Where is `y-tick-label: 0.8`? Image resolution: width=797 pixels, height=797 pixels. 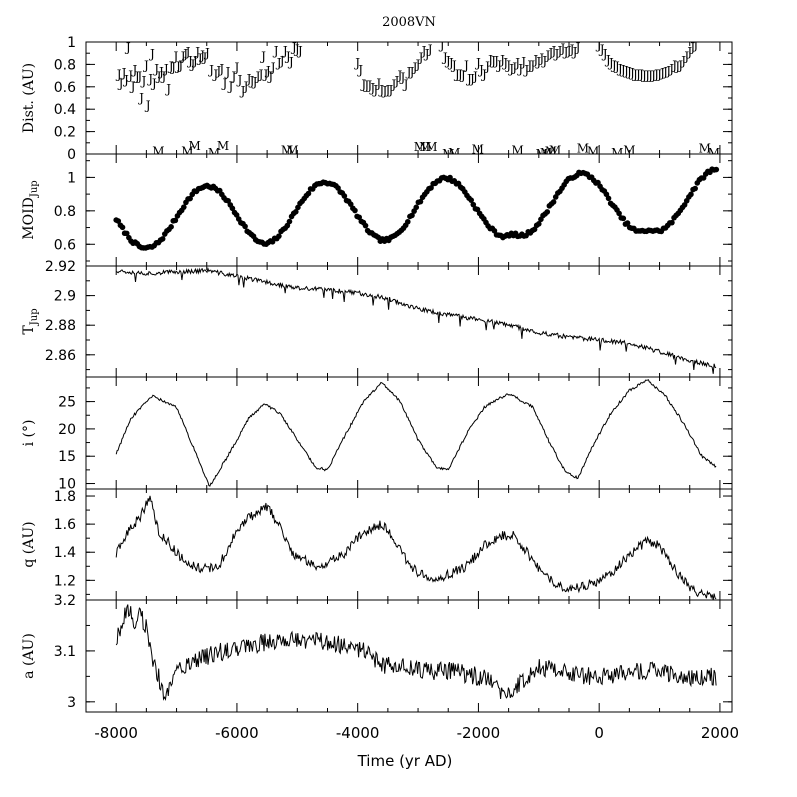 y-tick-label: 0.8 is located at coordinates (65, 65).